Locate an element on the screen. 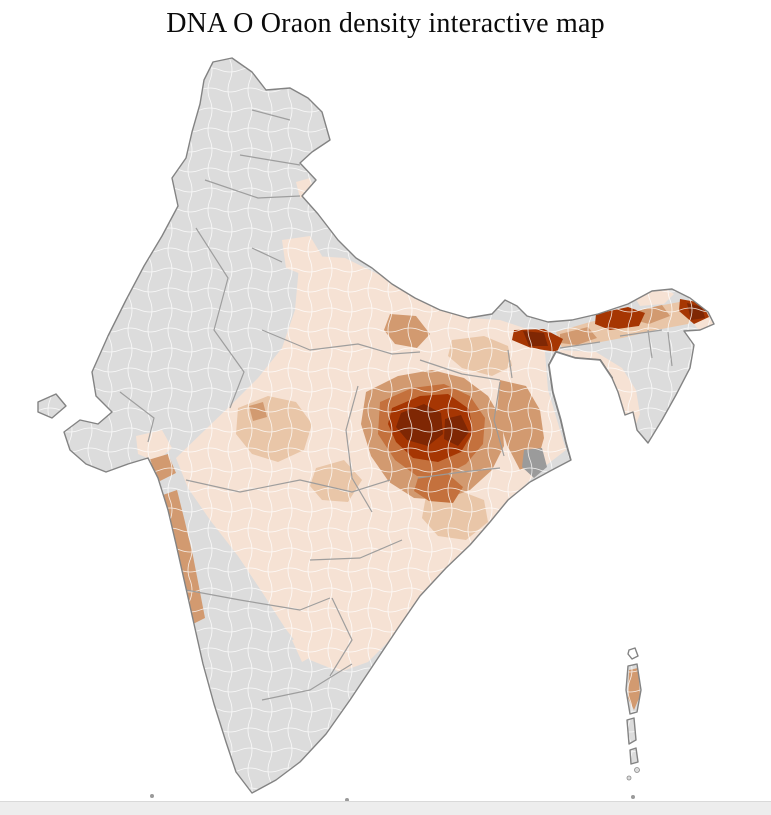 This screenshot has height=815, width=771. kutch-west-outline is located at coordinates (52, 406).